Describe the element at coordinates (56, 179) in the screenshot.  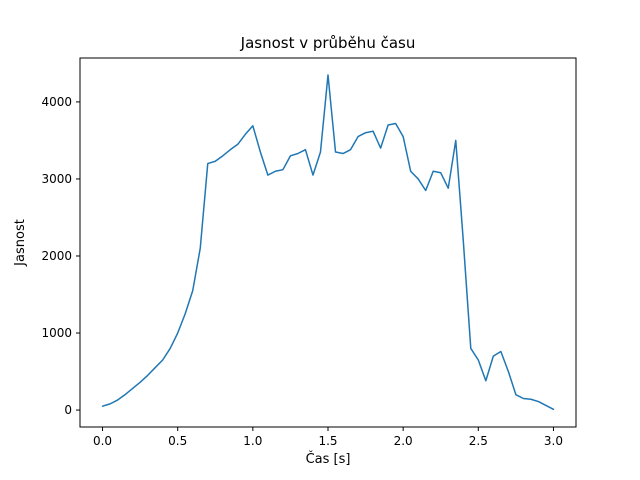
I see `y-tick-label: 3000` at that location.